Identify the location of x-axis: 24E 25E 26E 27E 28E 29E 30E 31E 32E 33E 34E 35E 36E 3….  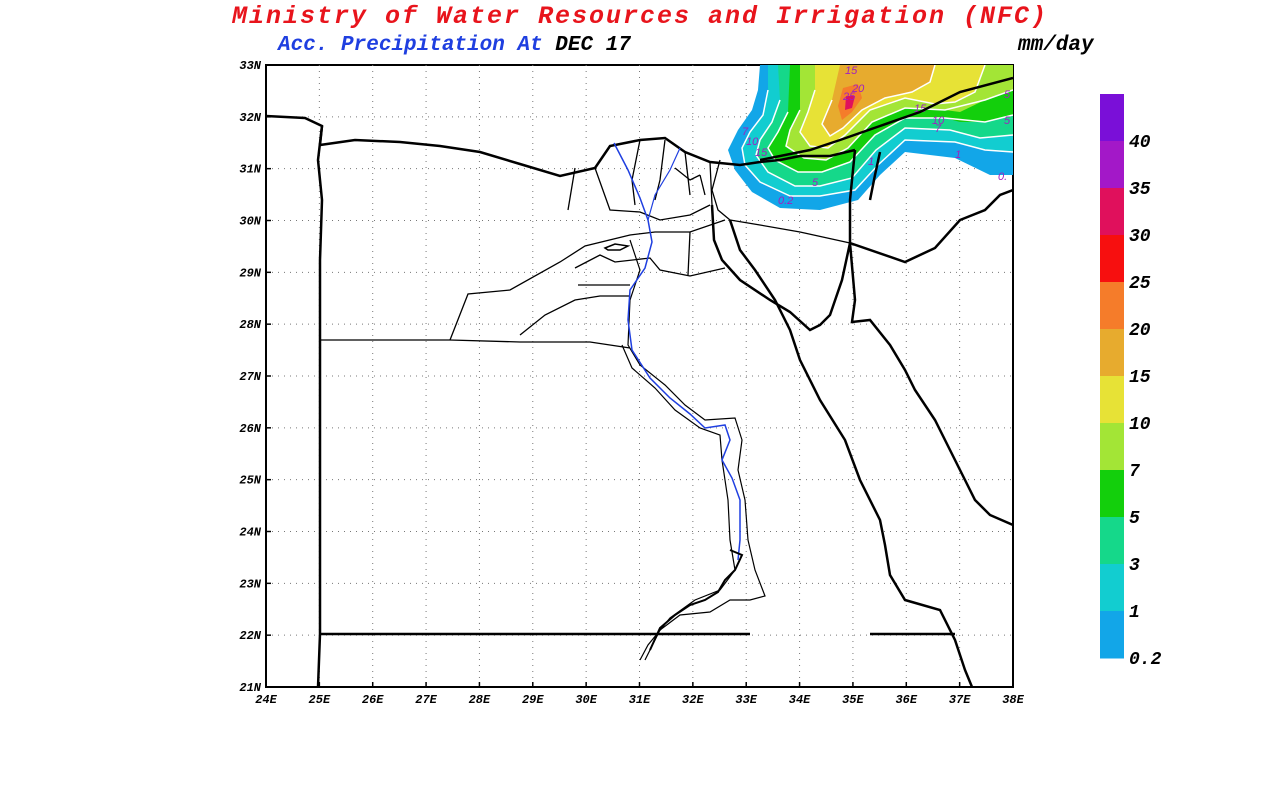
(640, 694).